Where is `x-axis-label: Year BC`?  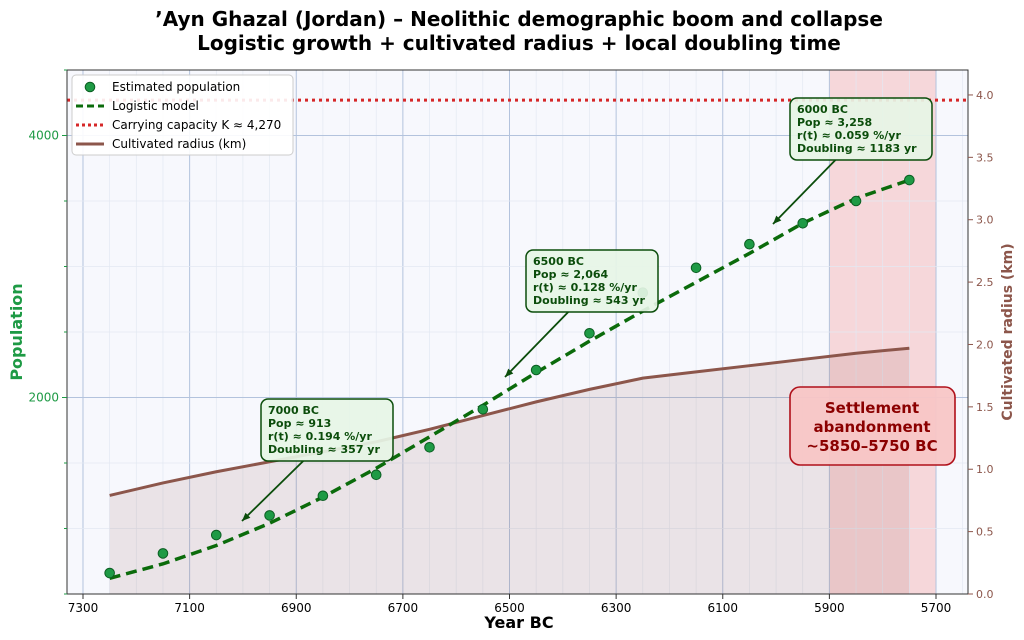
x-axis-label: Year BC is located at coordinates (518, 622).